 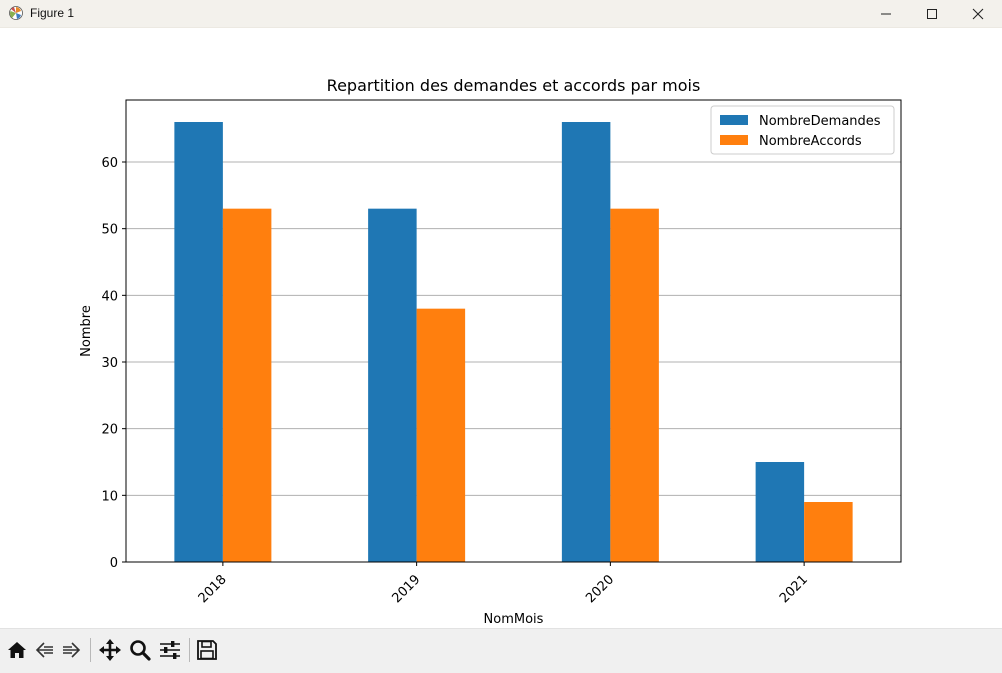 What do you see at coordinates (586, 342) in the screenshot?
I see `bar-NombreDemandes-2020` at bounding box center [586, 342].